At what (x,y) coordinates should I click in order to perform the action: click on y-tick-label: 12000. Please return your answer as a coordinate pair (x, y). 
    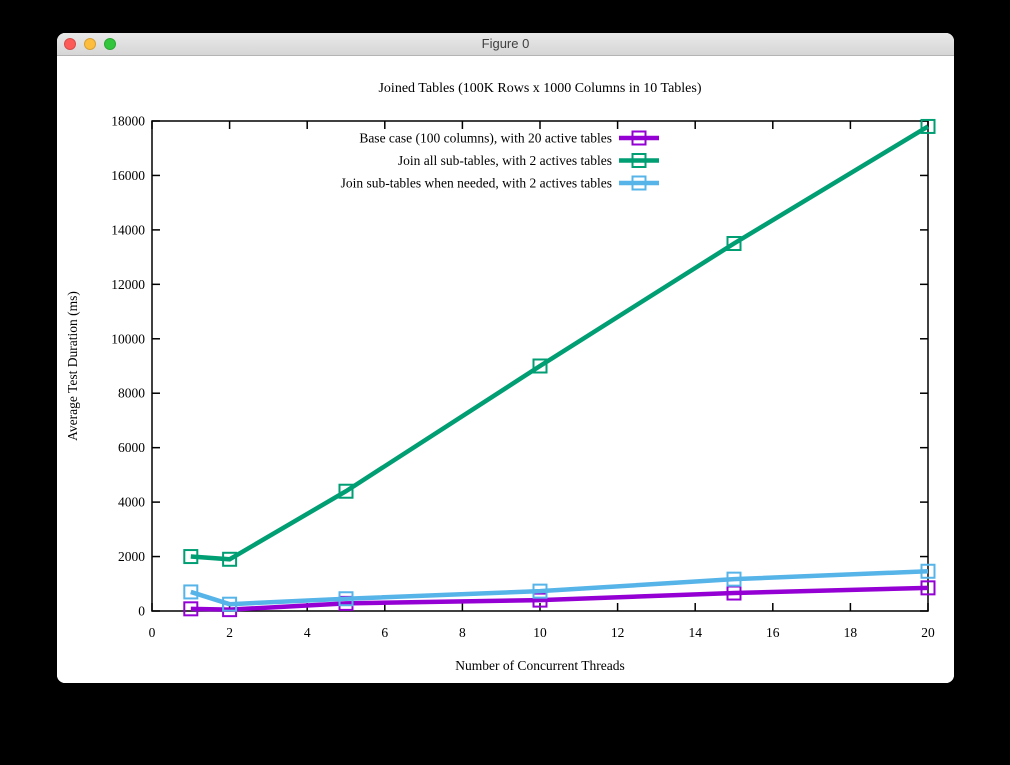
    Looking at the image, I should click on (128, 284).